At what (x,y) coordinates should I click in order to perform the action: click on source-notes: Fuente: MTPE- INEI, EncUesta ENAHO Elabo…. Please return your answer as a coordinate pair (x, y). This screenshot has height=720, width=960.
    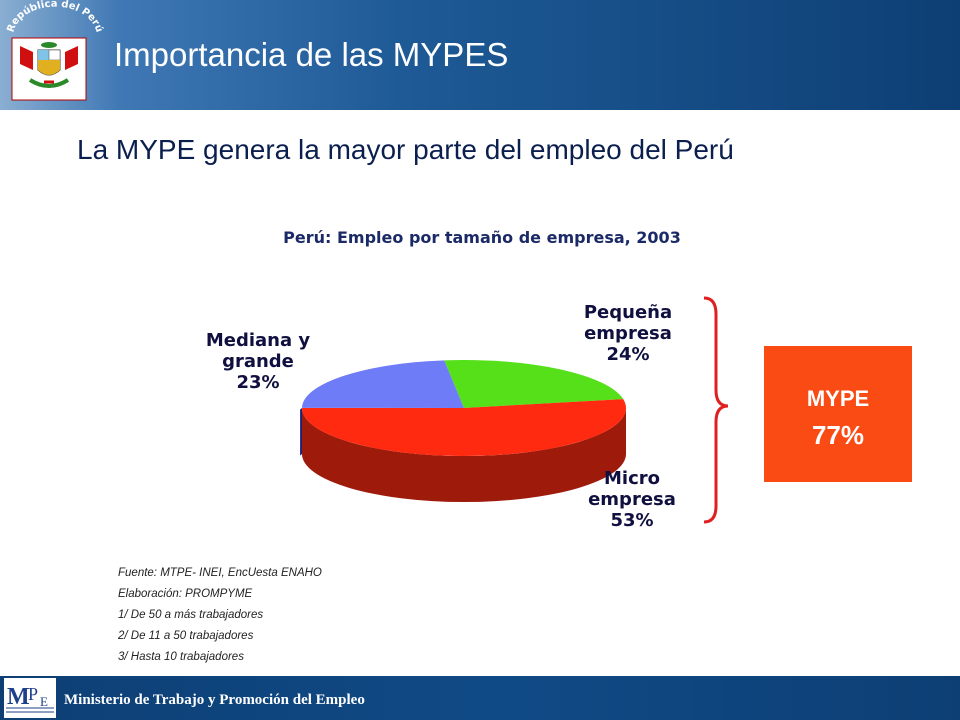
    Looking at the image, I should click on (220, 615).